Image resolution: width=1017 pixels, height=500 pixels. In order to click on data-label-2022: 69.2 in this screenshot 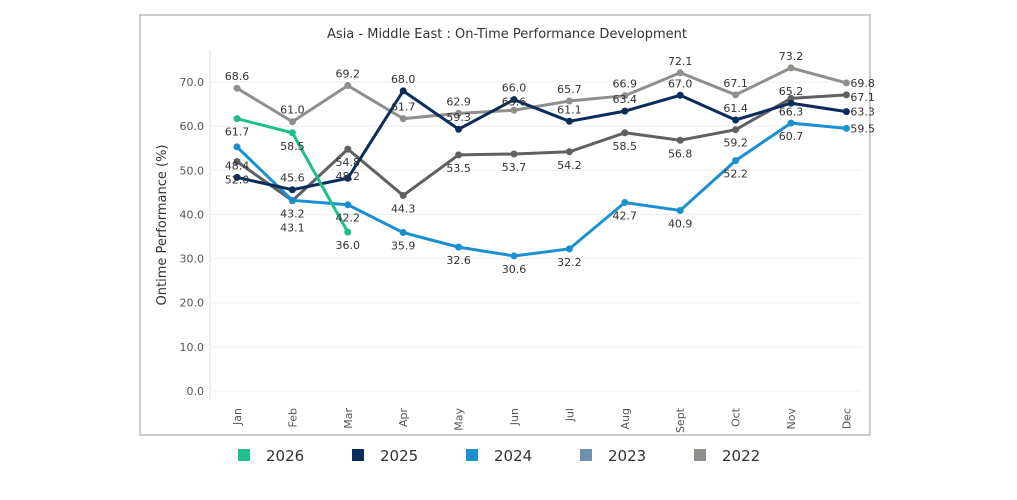, I will do `click(348, 74)`.